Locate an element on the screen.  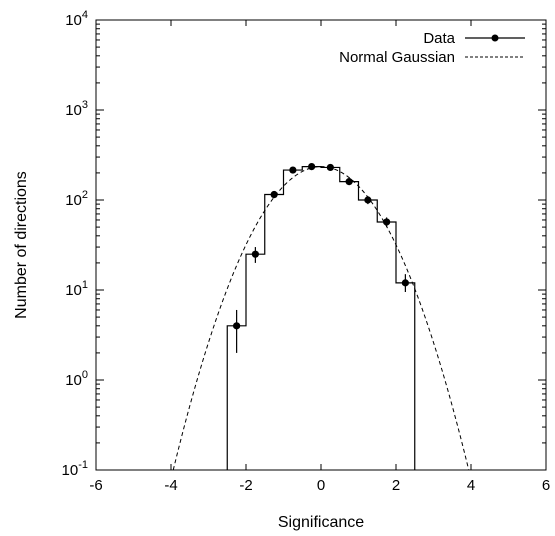
legend: Data Normal Gaussian is located at coordinates (432, 48).